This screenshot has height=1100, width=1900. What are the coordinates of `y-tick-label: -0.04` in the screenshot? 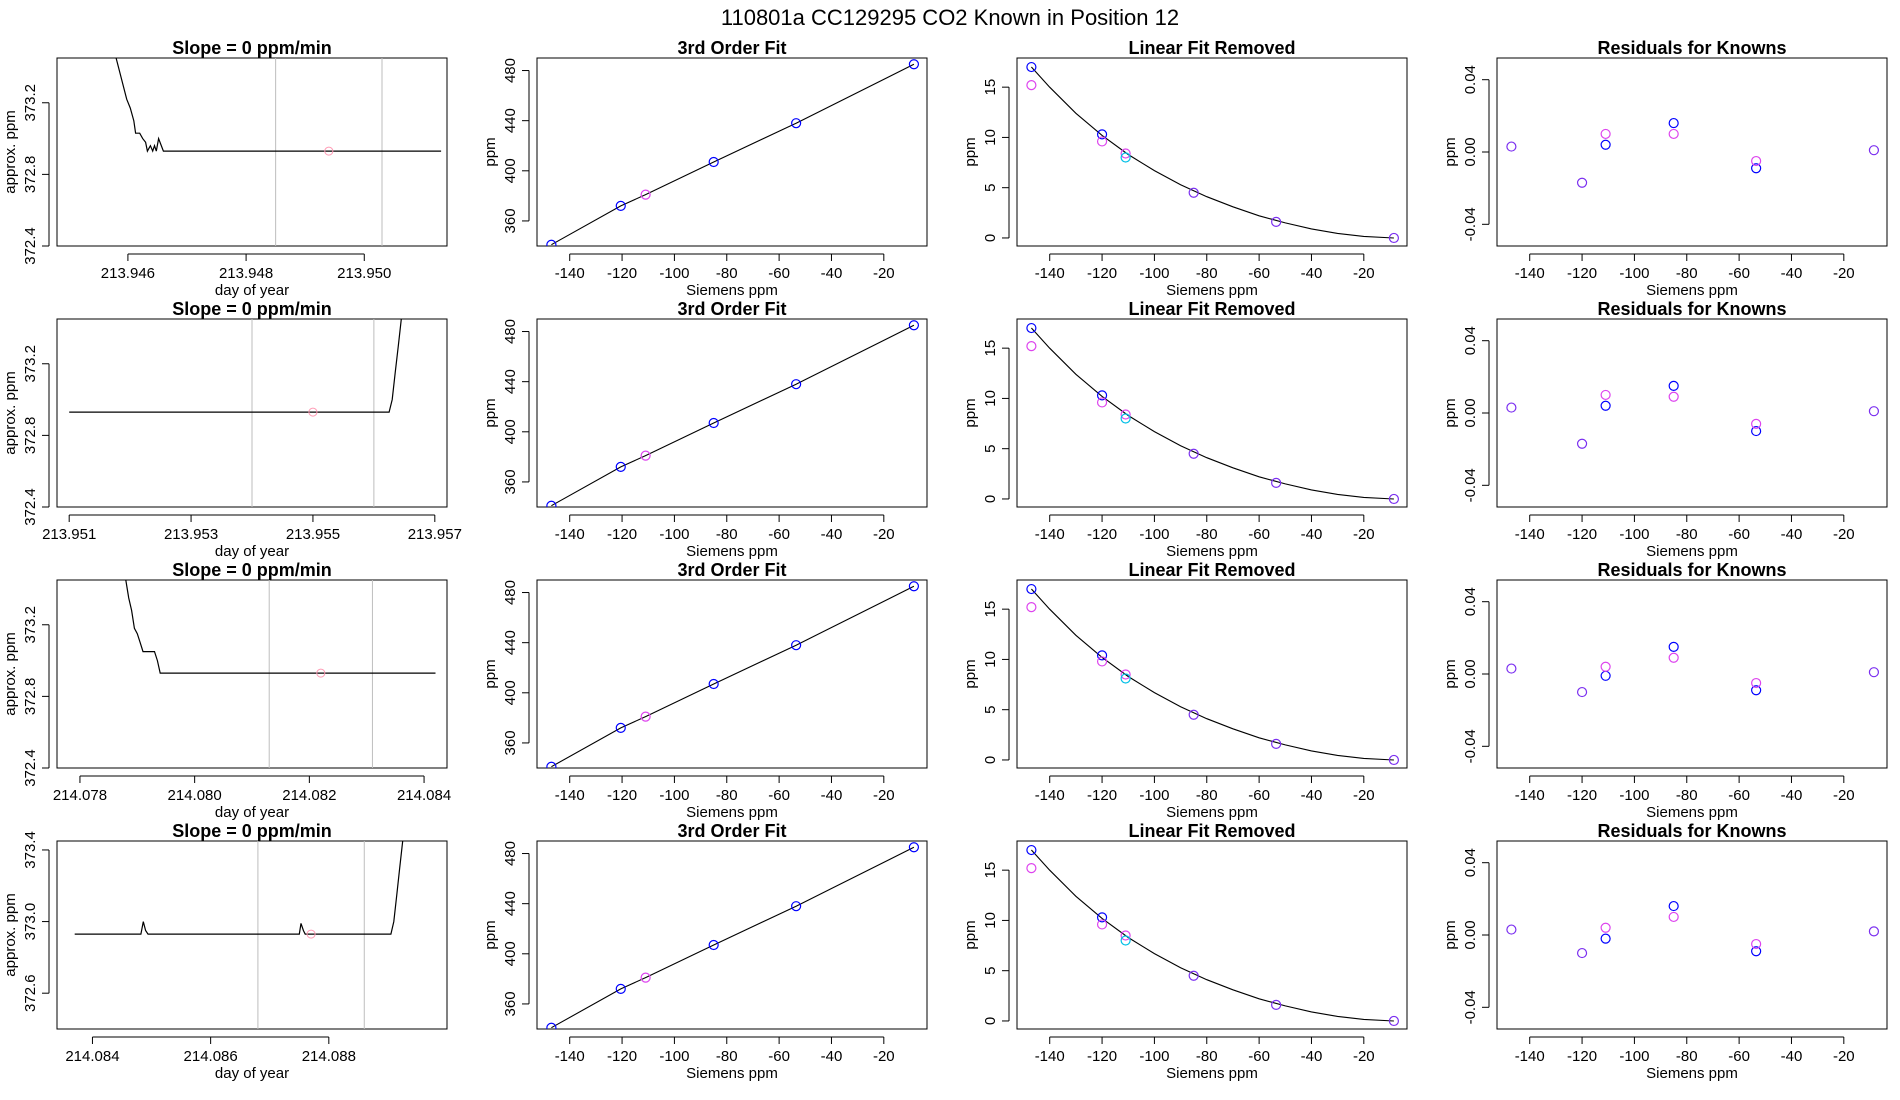 It's located at (1470, 1007).